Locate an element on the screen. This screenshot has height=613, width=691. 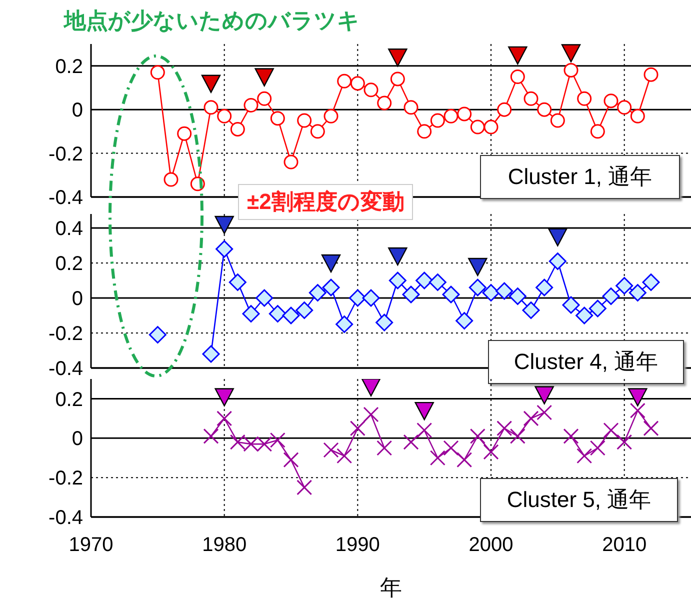
x-tick-label: 1970 is located at coordinates (91, 545).